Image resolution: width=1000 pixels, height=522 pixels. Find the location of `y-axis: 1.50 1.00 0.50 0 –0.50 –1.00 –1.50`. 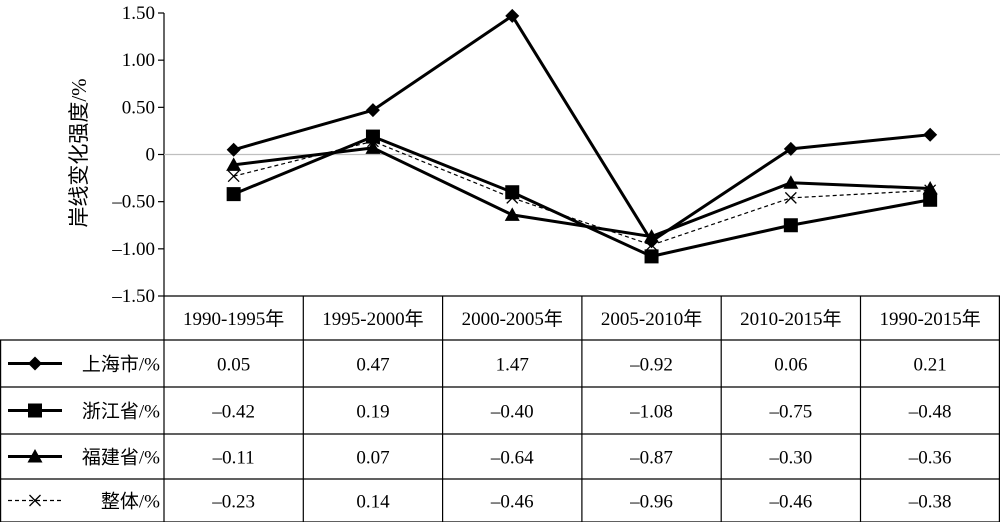

y-axis: 1.50 1.00 0.50 0 –0.50 –1.00 –1.50 is located at coordinates (138, 155).